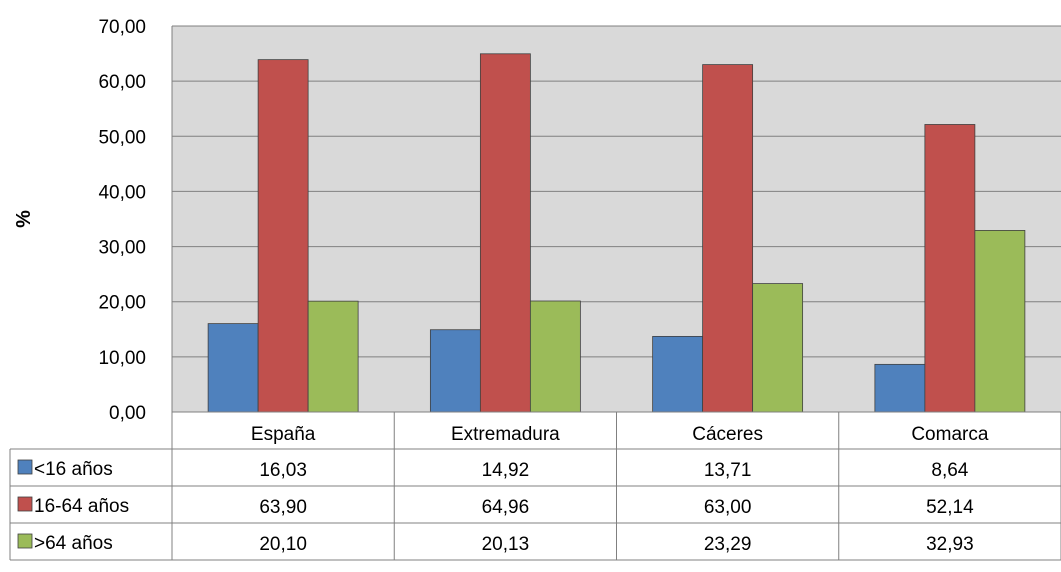  I want to click on table-cell: 20,10, so click(283, 544).